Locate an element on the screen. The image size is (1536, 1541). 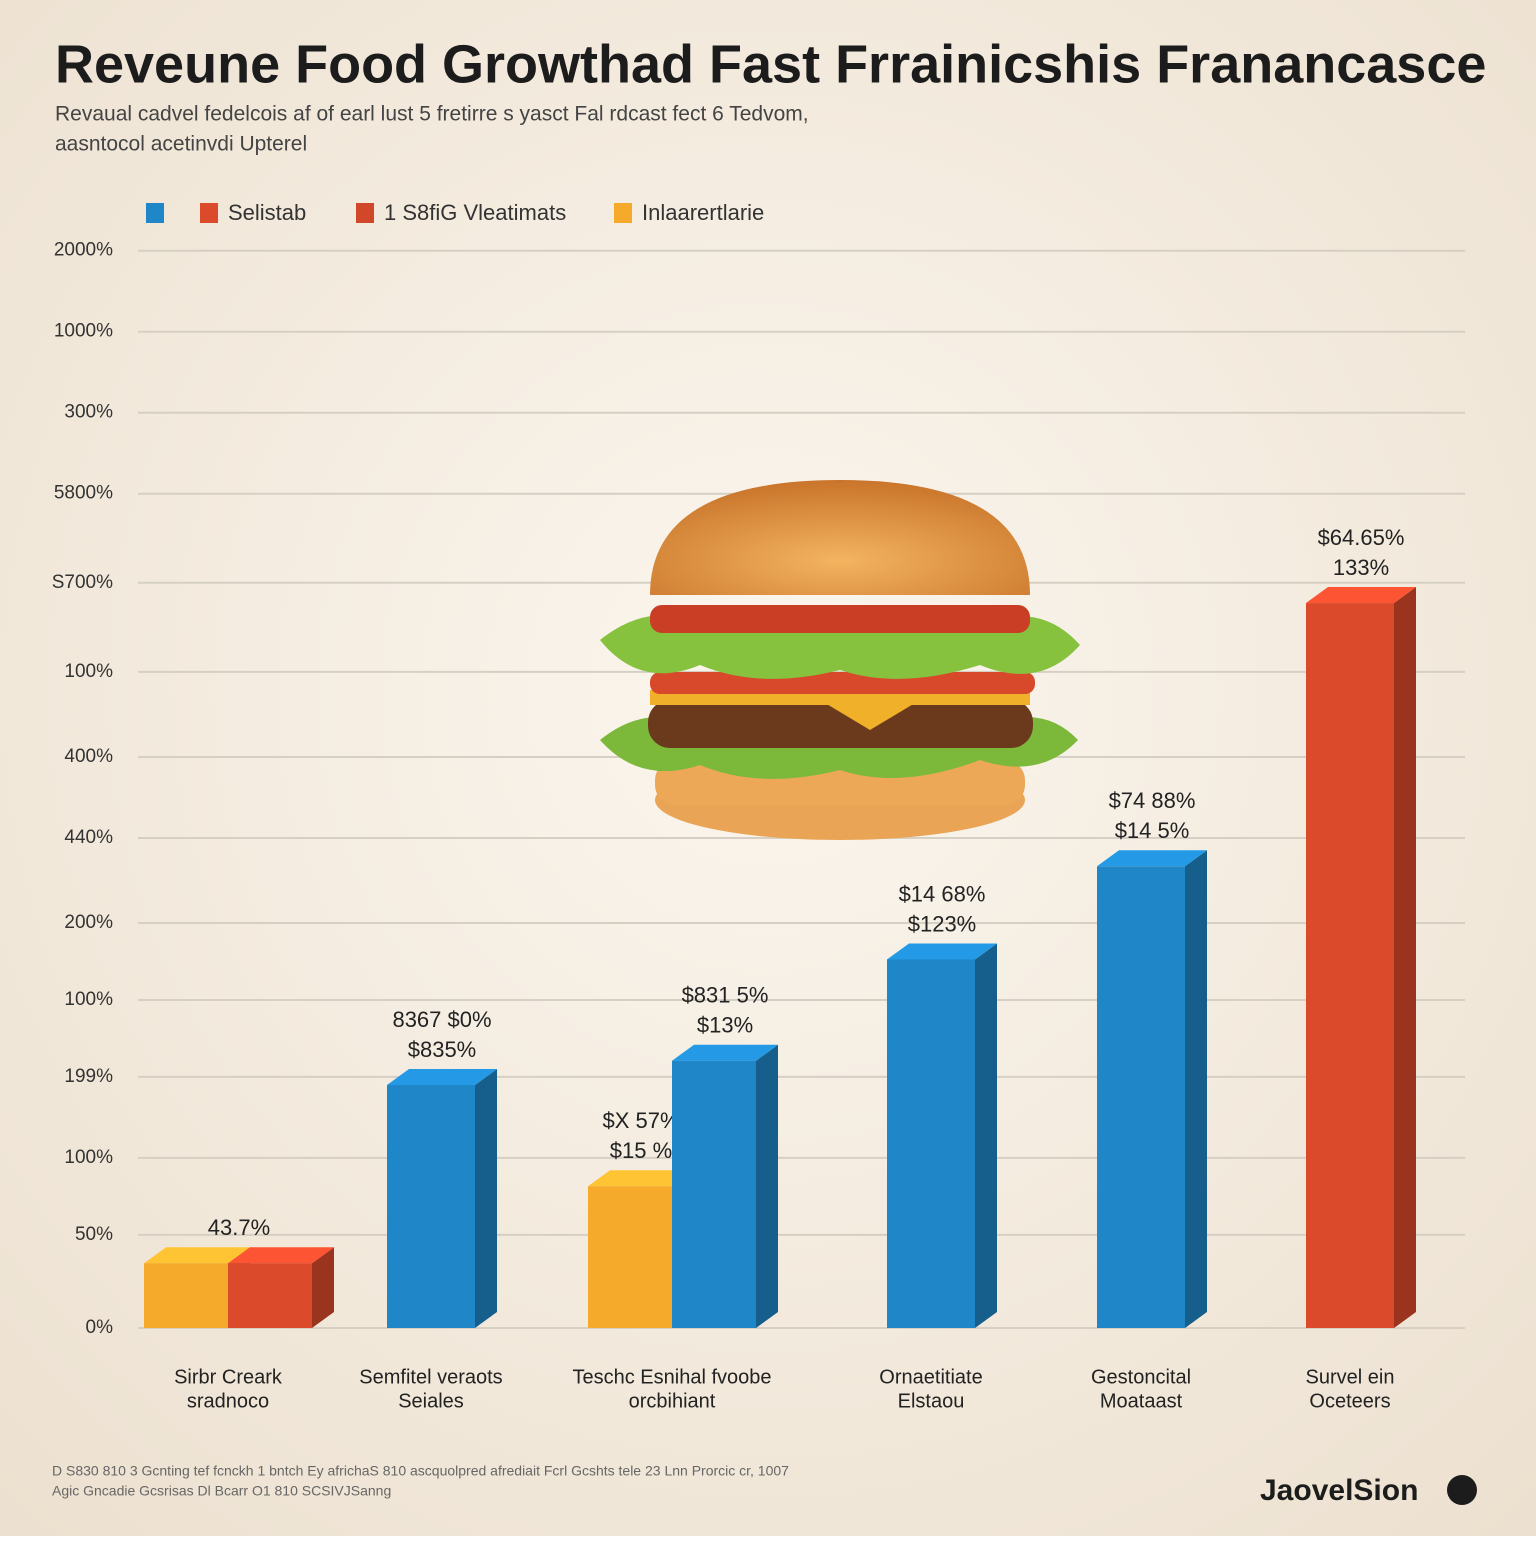
data-label: $13% is located at coordinates (725, 1025).